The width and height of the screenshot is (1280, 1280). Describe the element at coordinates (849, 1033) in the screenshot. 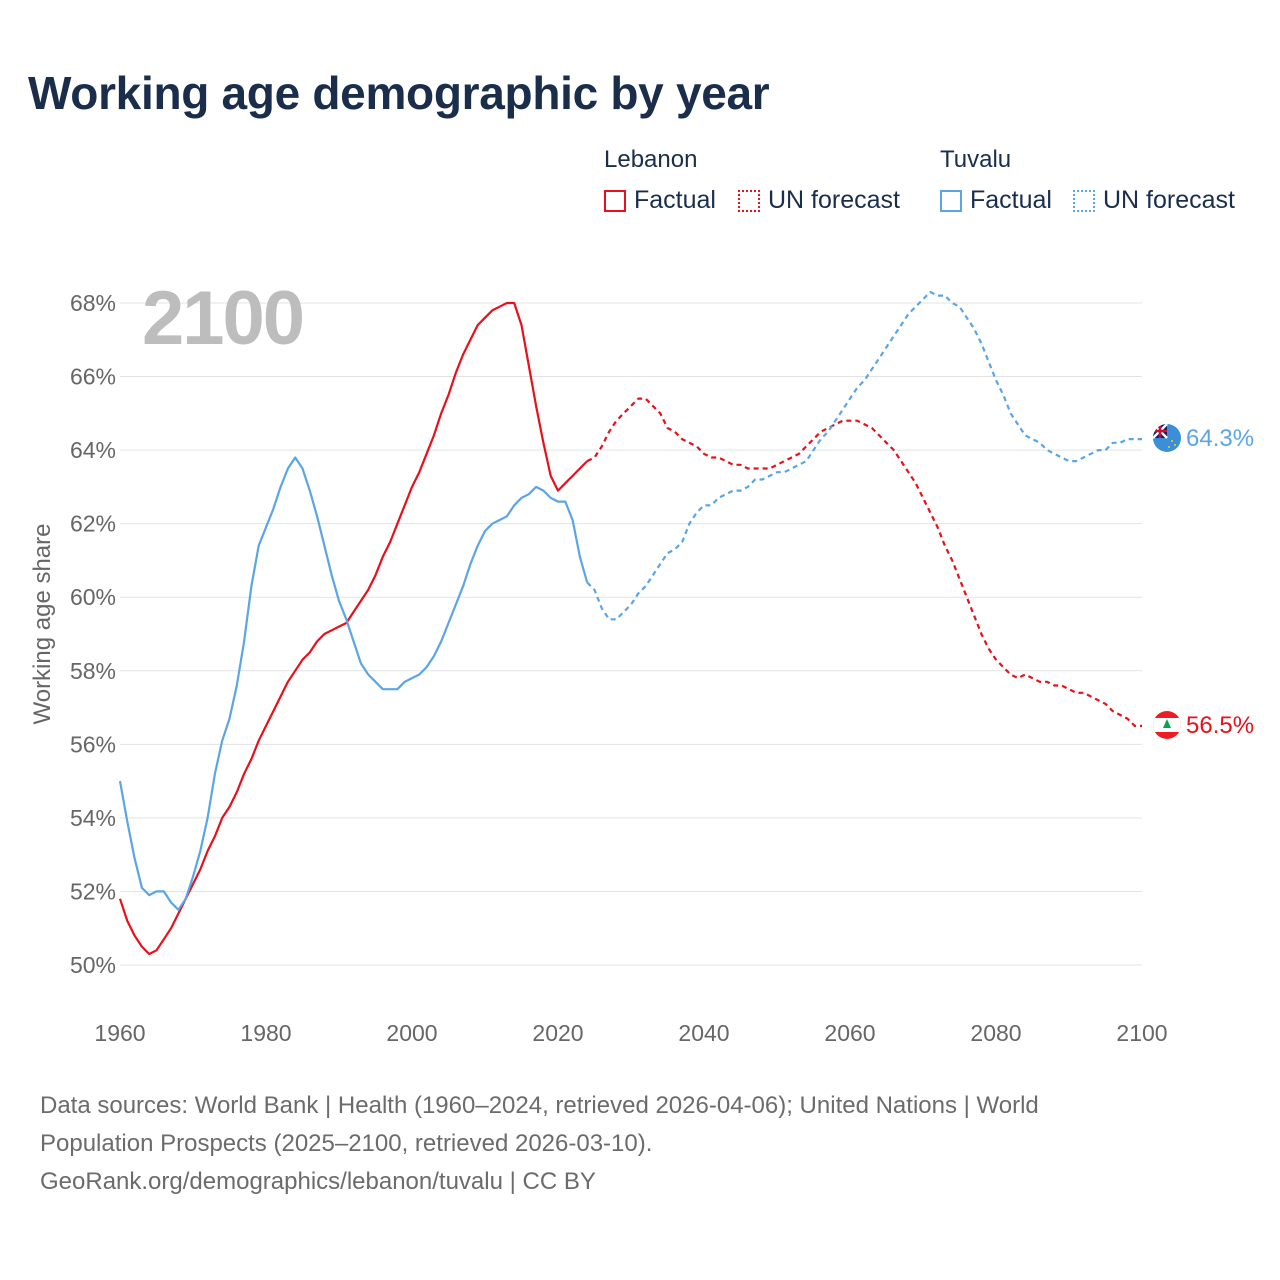

I see `x-tick-label: 2060` at that location.